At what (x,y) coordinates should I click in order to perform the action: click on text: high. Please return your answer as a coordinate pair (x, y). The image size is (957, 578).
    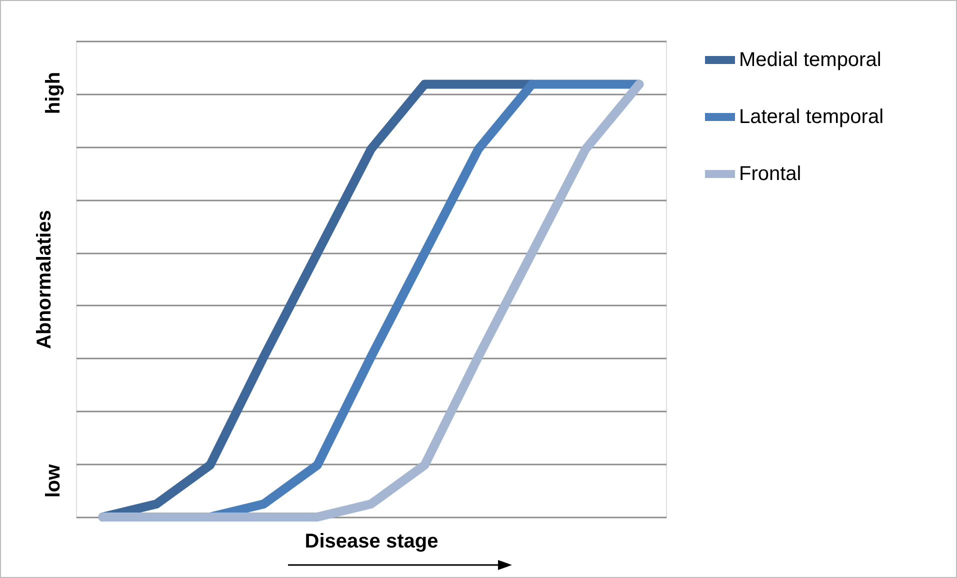
    Looking at the image, I should click on (54, 93).